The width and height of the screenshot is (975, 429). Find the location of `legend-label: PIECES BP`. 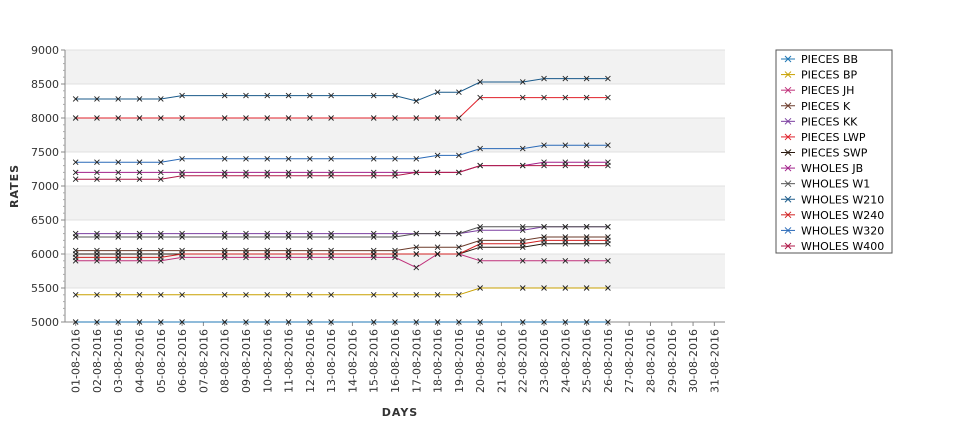

legend-label: PIECES BP is located at coordinates (829, 75).